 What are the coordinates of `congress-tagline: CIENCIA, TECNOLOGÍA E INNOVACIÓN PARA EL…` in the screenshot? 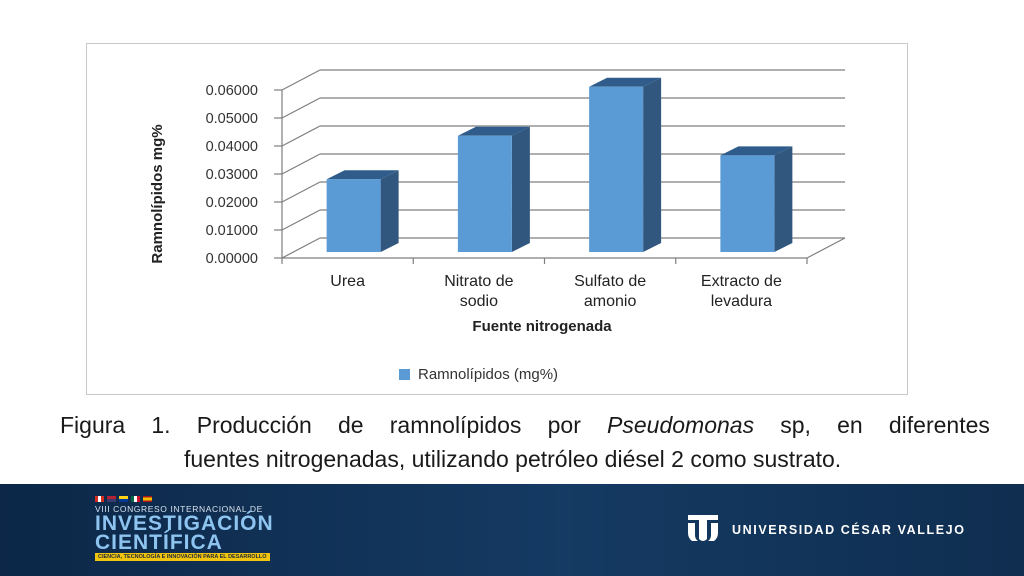 It's located at (182, 557).